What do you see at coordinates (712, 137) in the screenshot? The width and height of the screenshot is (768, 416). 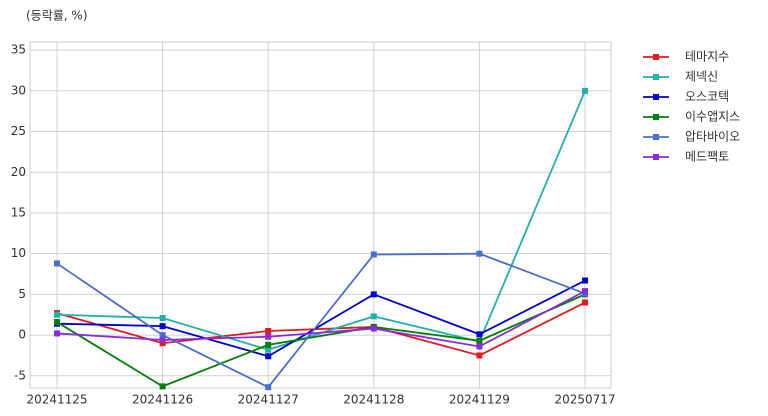 I see `legend-label: 압타바이오` at bounding box center [712, 137].